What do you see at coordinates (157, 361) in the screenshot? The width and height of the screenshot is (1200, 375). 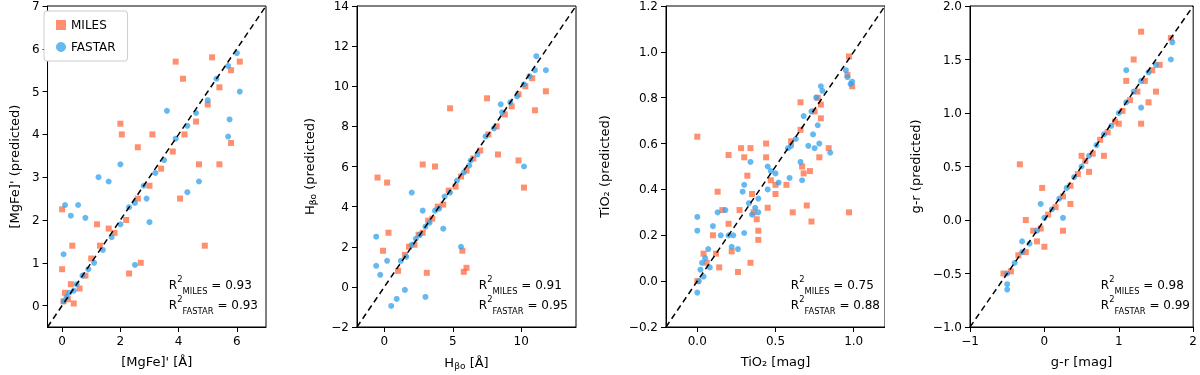 I see `x-axis-title: [MgFe]' [Å]` at bounding box center [157, 361].